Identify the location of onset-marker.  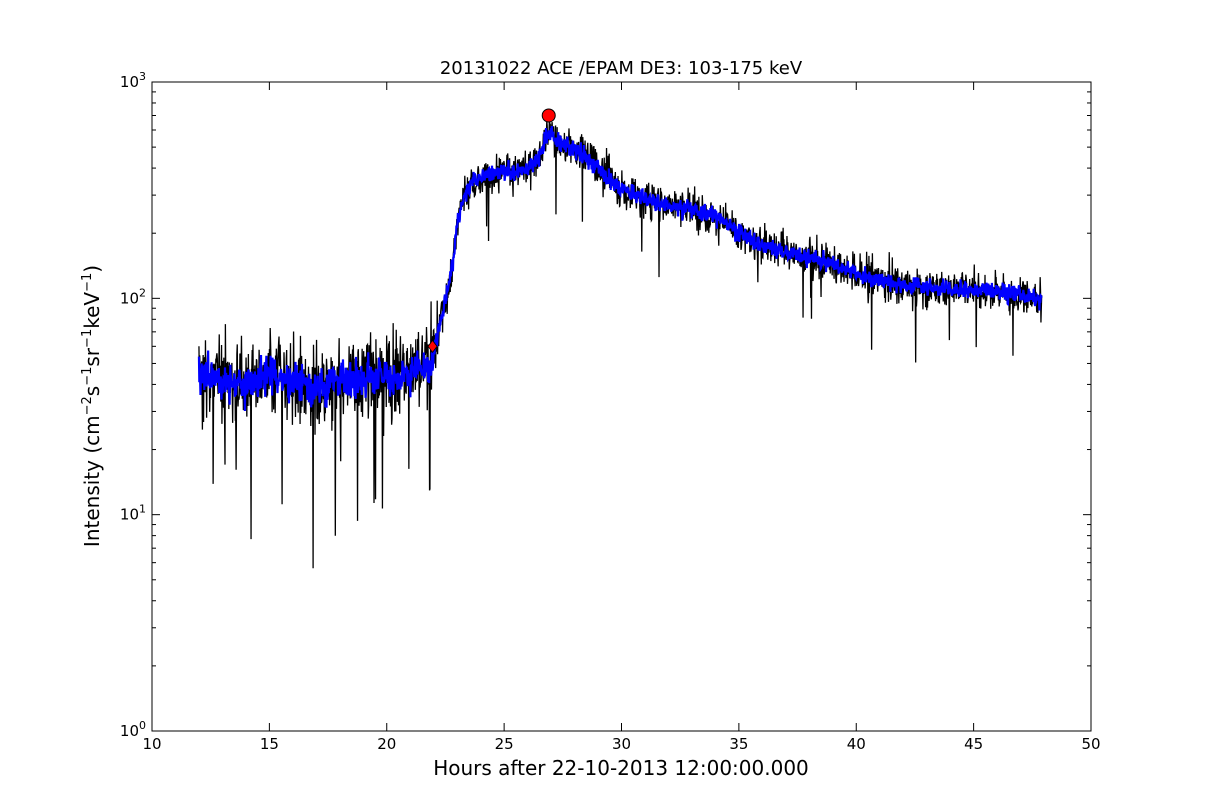
(432, 346).